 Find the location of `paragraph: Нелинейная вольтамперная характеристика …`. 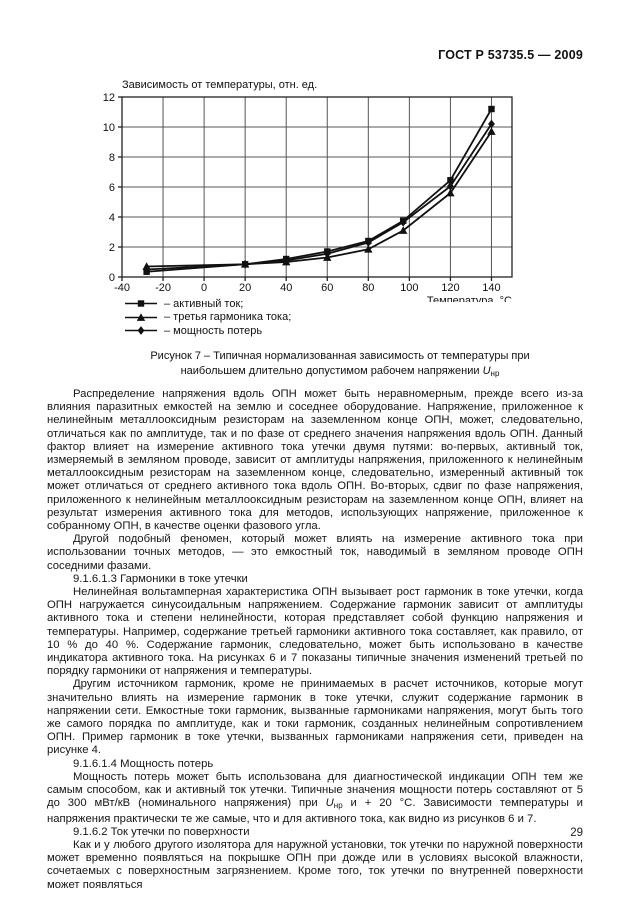

paragraph: Нелинейная вольтамперная характеристика … is located at coordinates (315, 632).